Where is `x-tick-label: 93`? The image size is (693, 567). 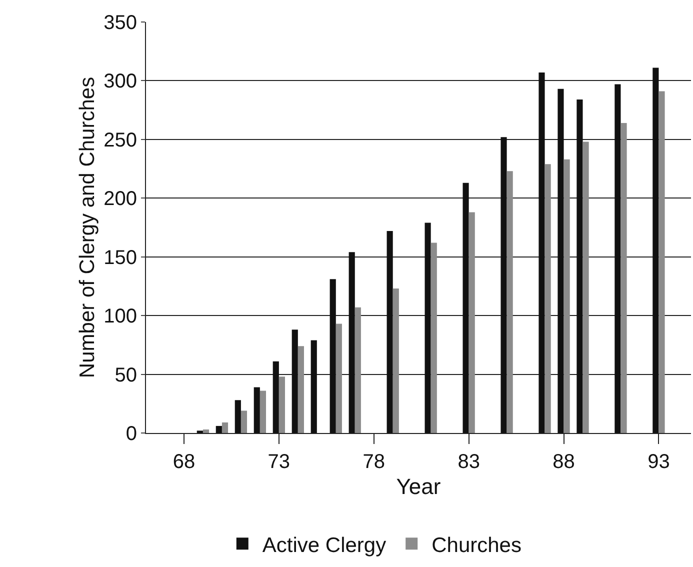 x-tick-label: 93 is located at coordinates (659, 462).